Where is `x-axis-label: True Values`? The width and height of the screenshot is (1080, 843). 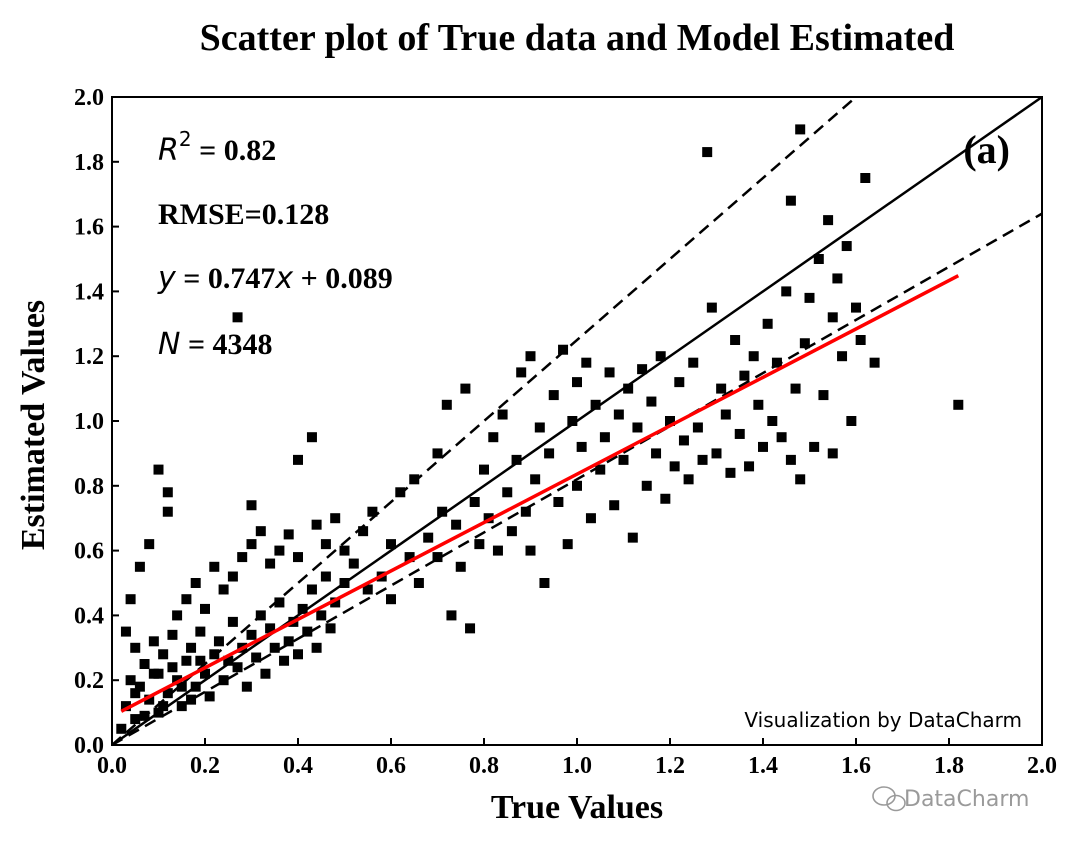
x-axis-label: True Values is located at coordinates (577, 807).